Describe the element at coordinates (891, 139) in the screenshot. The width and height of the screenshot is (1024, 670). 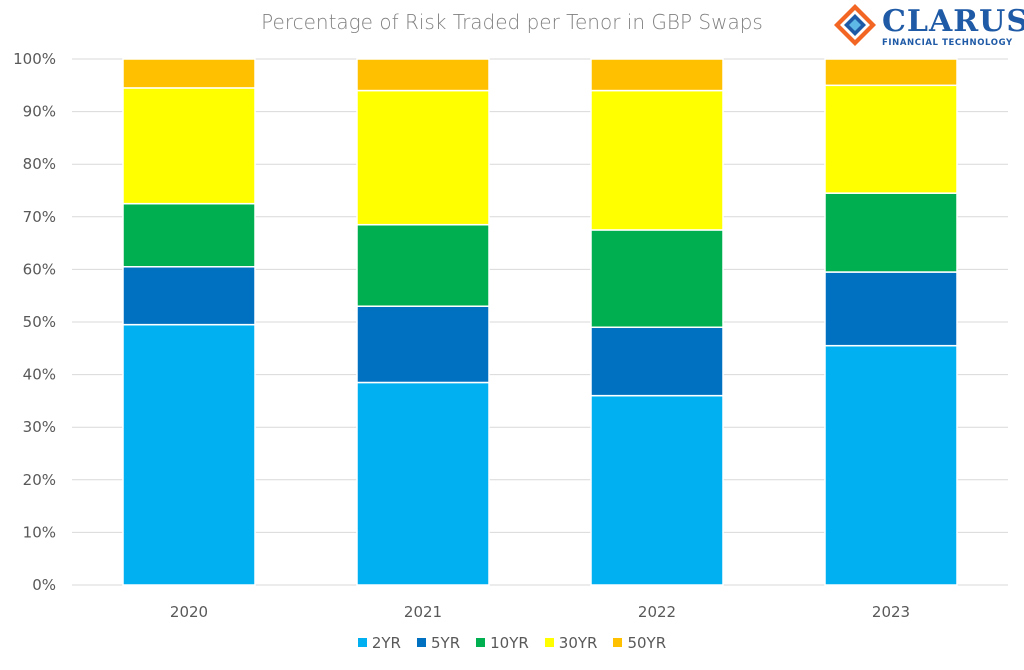
I see `bar-segment-30yr-2023` at that location.